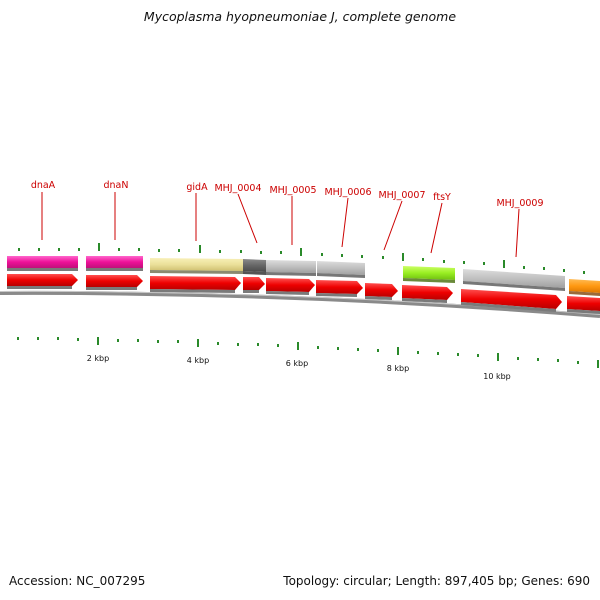 The width and height of the screenshot is (600, 600). I want to click on gene-arrow-track, so click(303, 294).